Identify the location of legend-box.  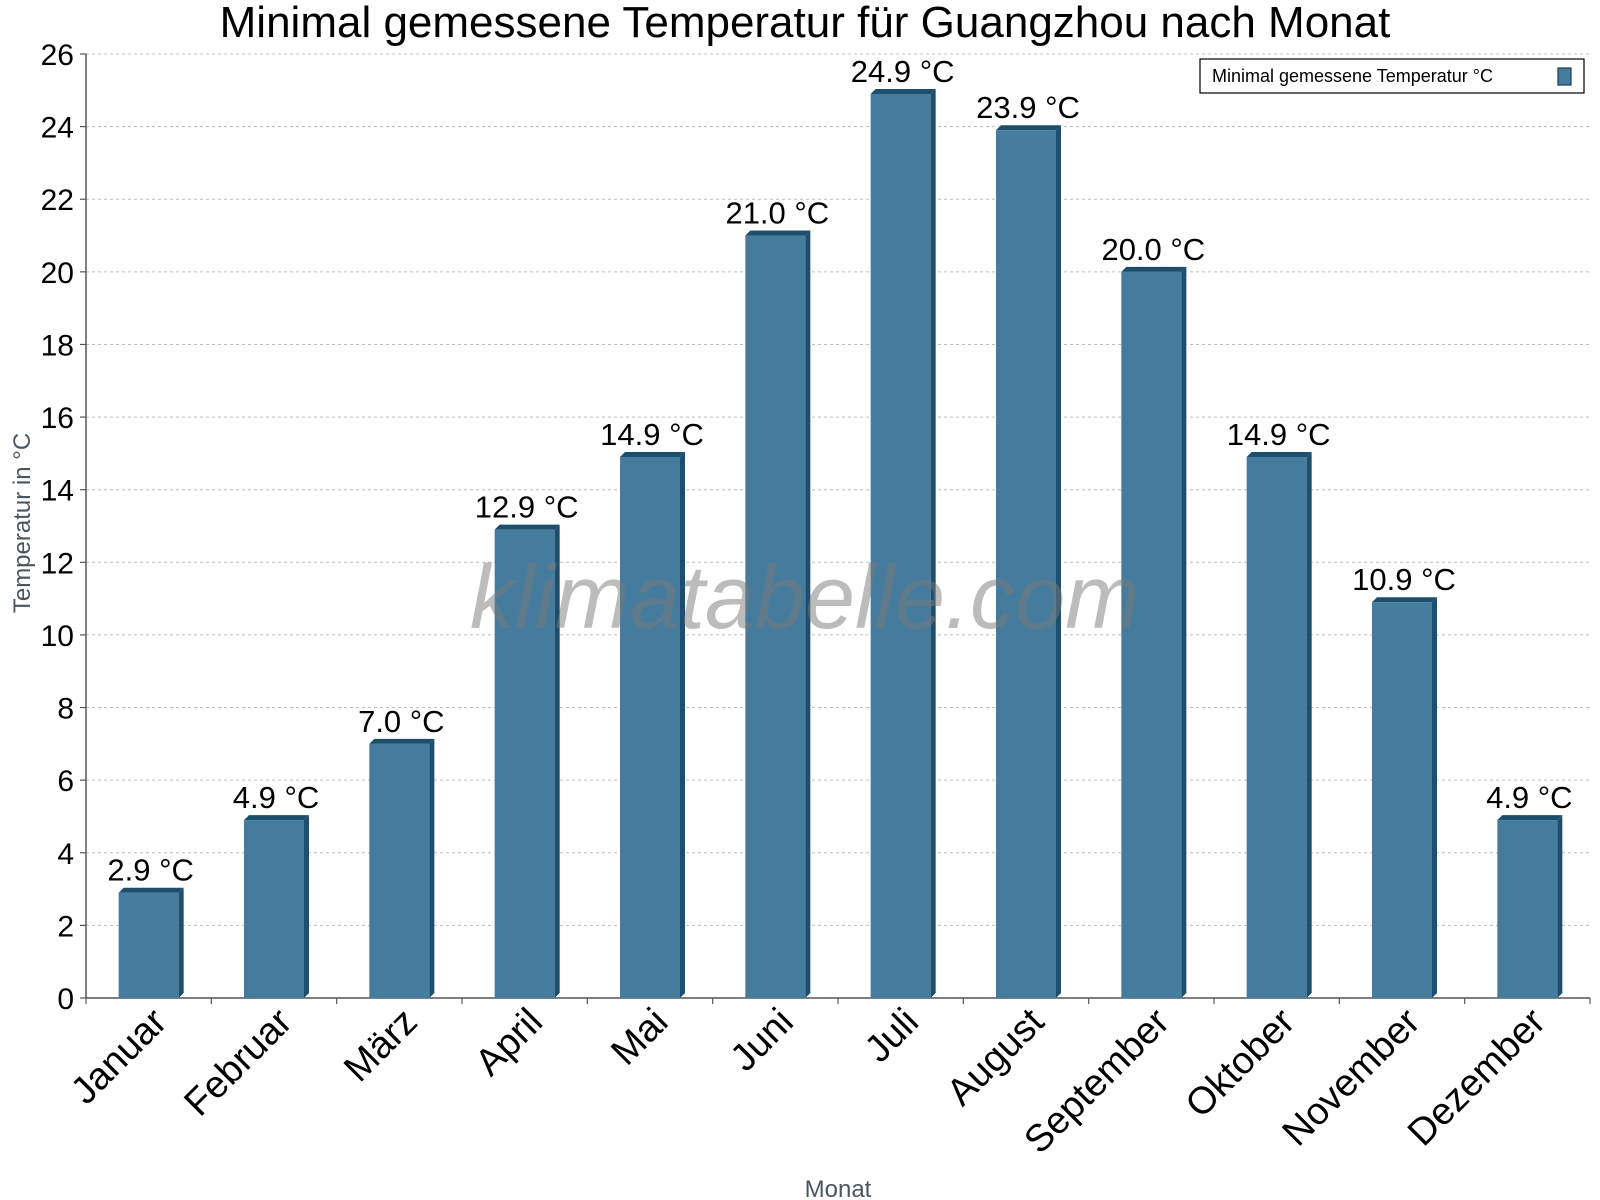
(1392, 76).